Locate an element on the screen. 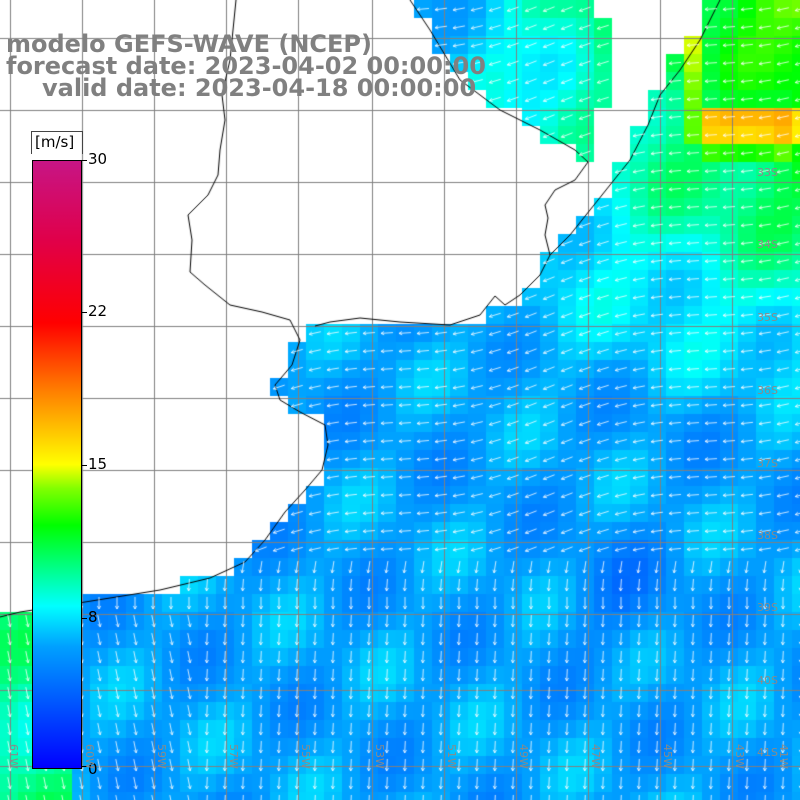  lat-label: 35S is located at coordinates (767, 317).